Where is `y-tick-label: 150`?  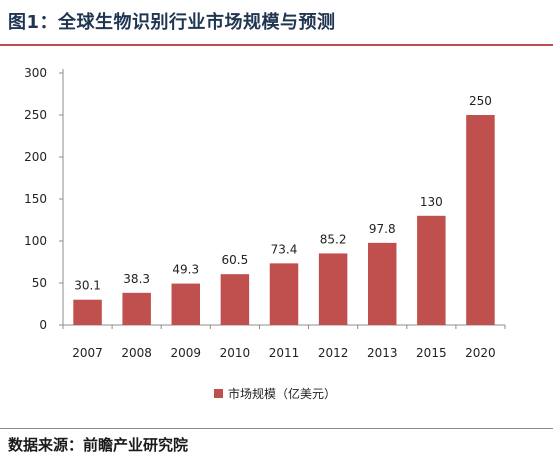 y-tick-label: 150 is located at coordinates (35, 199).